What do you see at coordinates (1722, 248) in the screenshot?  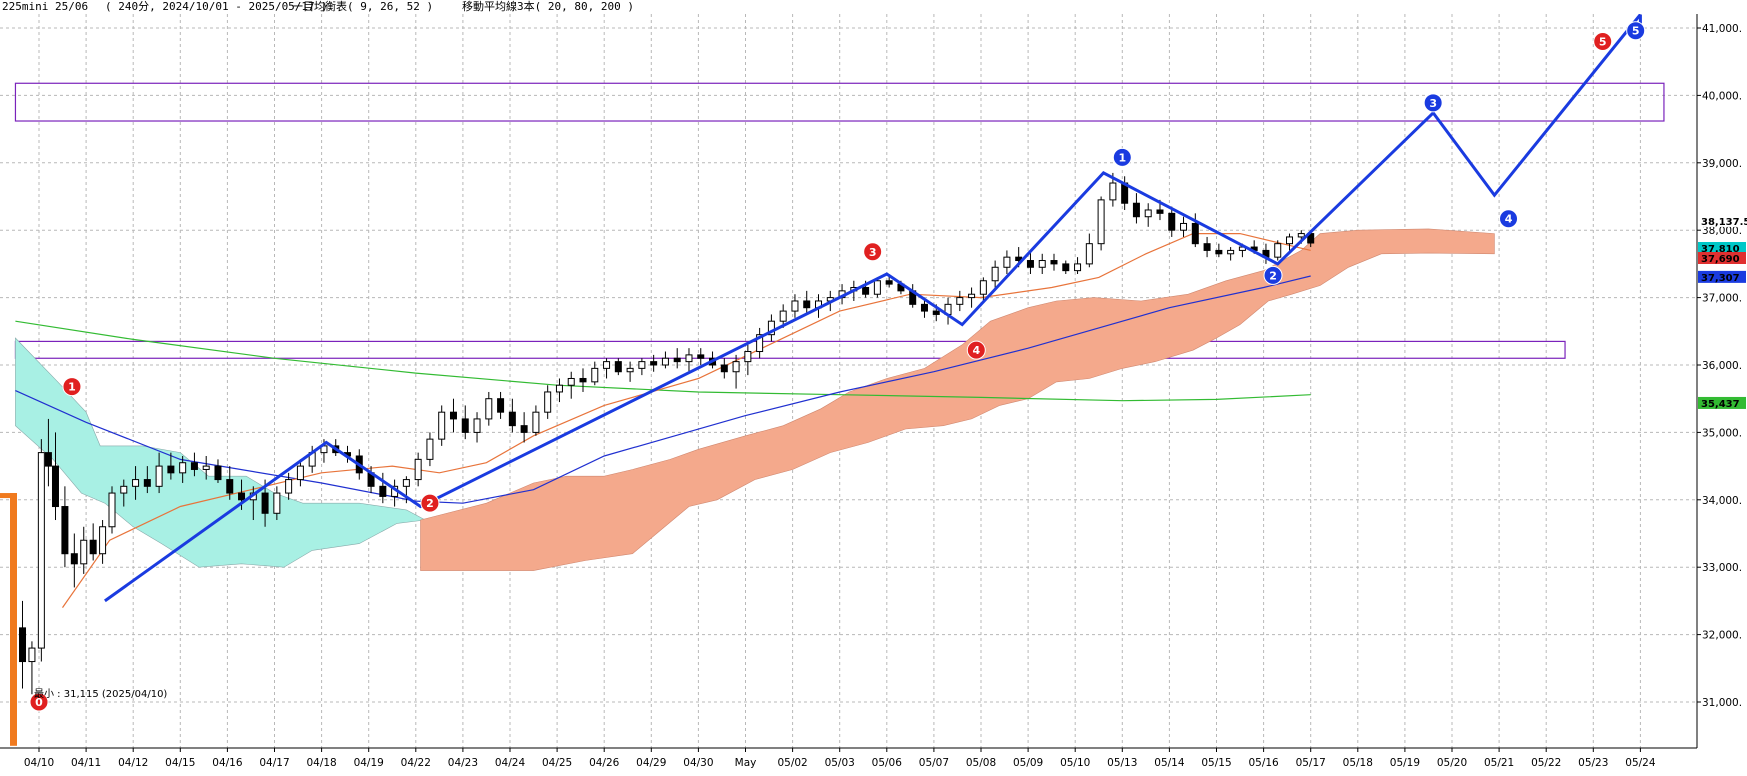 I see `price-badge: 37,810` at bounding box center [1722, 248].